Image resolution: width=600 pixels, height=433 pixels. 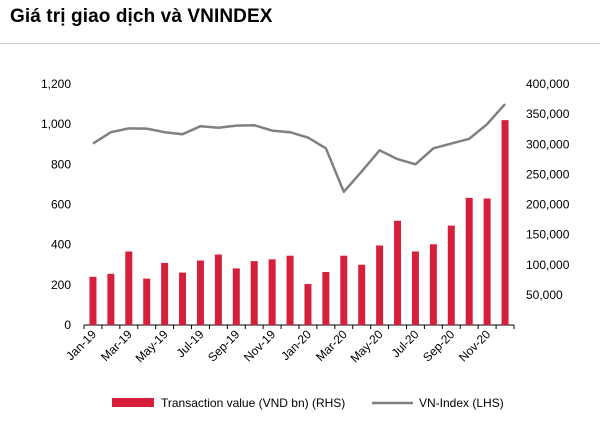 I want to click on y-right-tick-label: 350,000, so click(x=548, y=114).